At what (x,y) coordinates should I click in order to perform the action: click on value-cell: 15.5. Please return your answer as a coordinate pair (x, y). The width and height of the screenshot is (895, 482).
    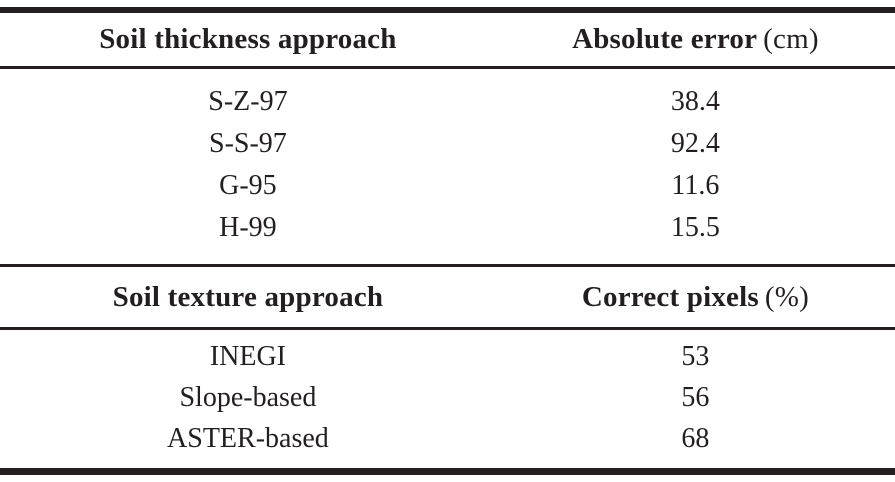
    Looking at the image, I should click on (695, 227).